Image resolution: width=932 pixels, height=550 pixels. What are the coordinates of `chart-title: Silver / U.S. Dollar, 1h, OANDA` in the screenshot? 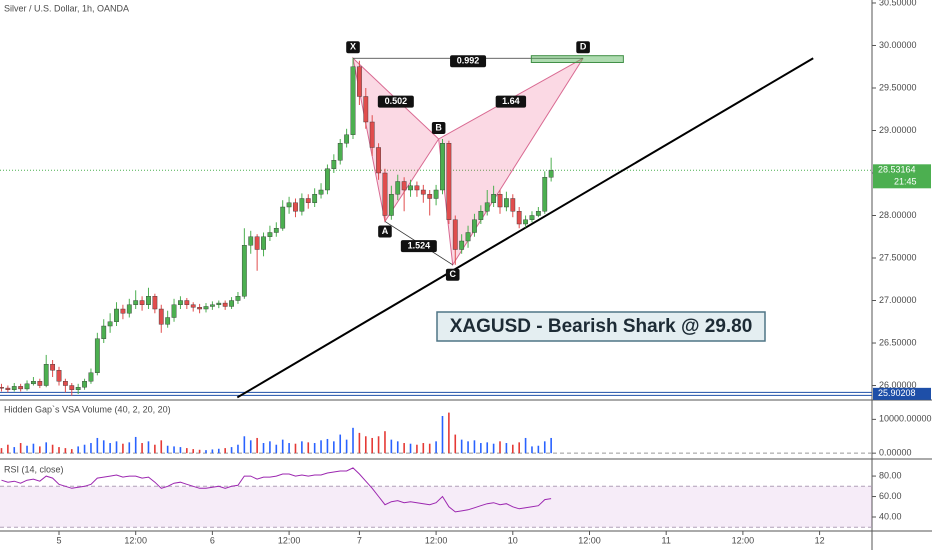 It's located at (66, 8).